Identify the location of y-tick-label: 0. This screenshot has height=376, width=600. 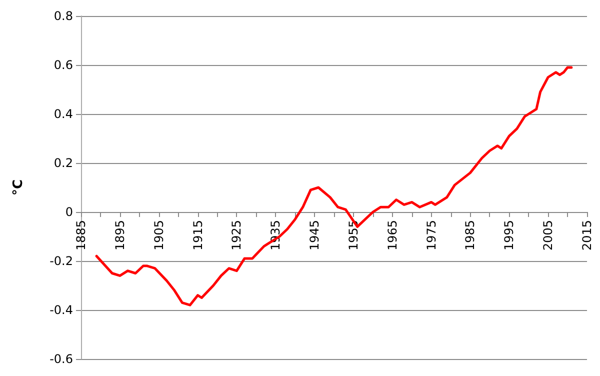
(69, 212).